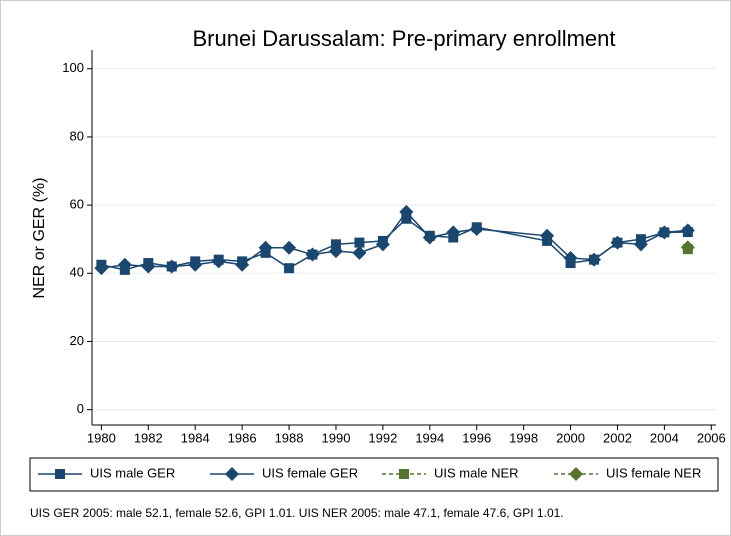 This screenshot has width=731, height=536. What do you see at coordinates (101, 437) in the screenshot?
I see `x-tick-label: 1980` at bounding box center [101, 437].